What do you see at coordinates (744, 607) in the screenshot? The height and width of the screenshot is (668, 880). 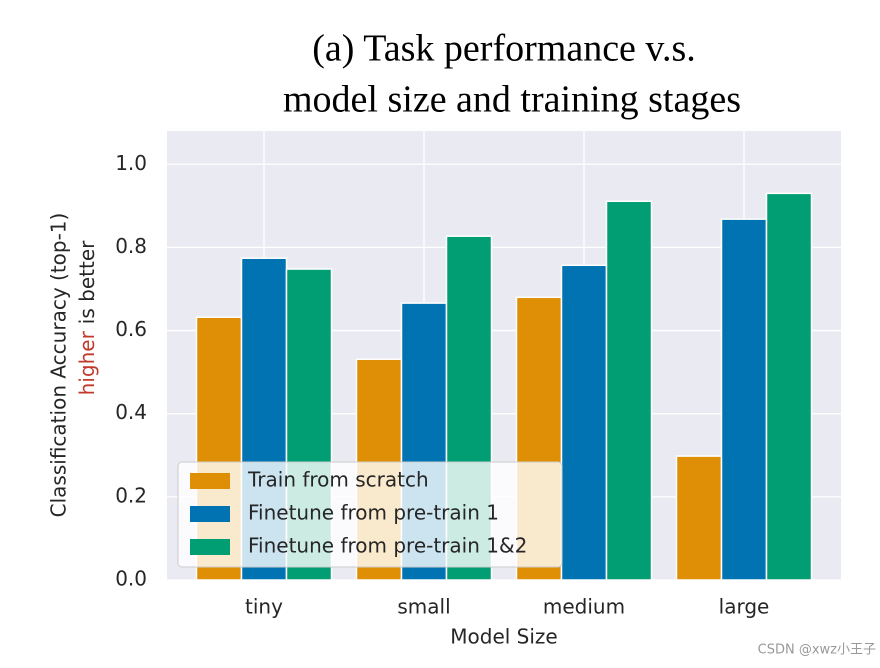 I see `x-tick-label: large` at bounding box center [744, 607].